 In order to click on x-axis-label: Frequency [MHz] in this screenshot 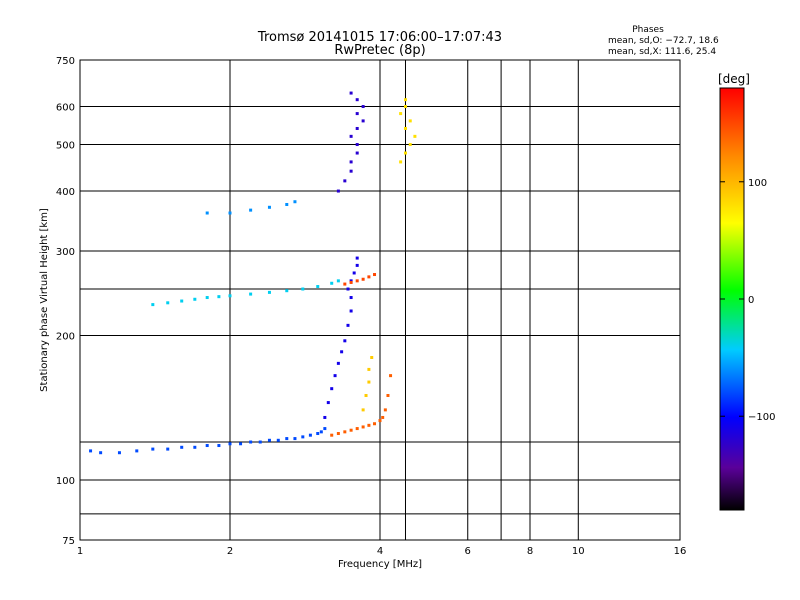, I will do `click(380, 564)`.